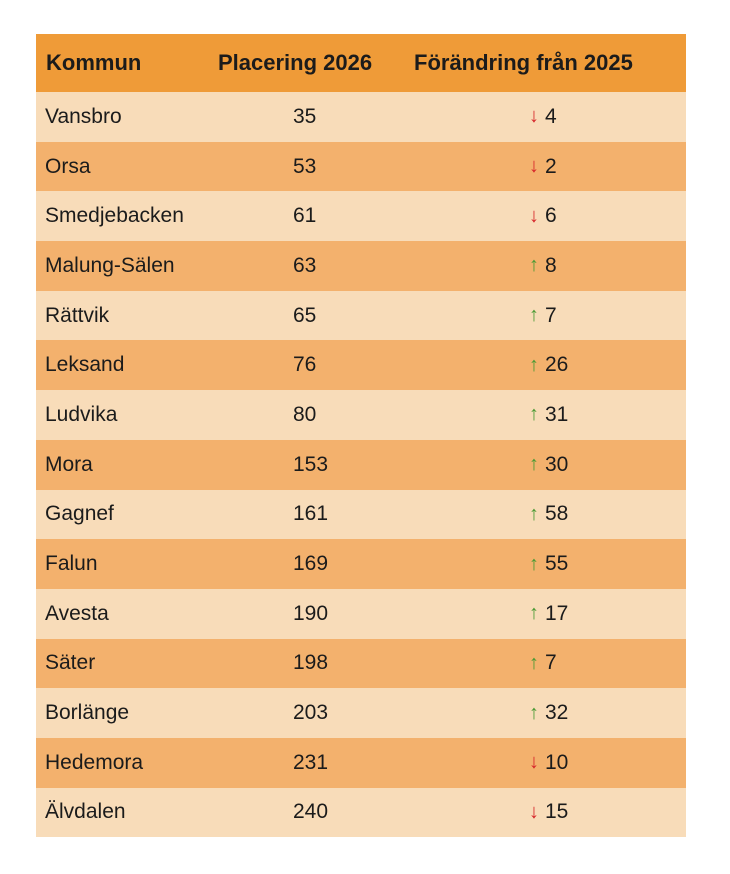 The width and height of the screenshot is (730, 874). What do you see at coordinates (77, 613) in the screenshot?
I see `cell-kommun: Avesta` at bounding box center [77, 613].